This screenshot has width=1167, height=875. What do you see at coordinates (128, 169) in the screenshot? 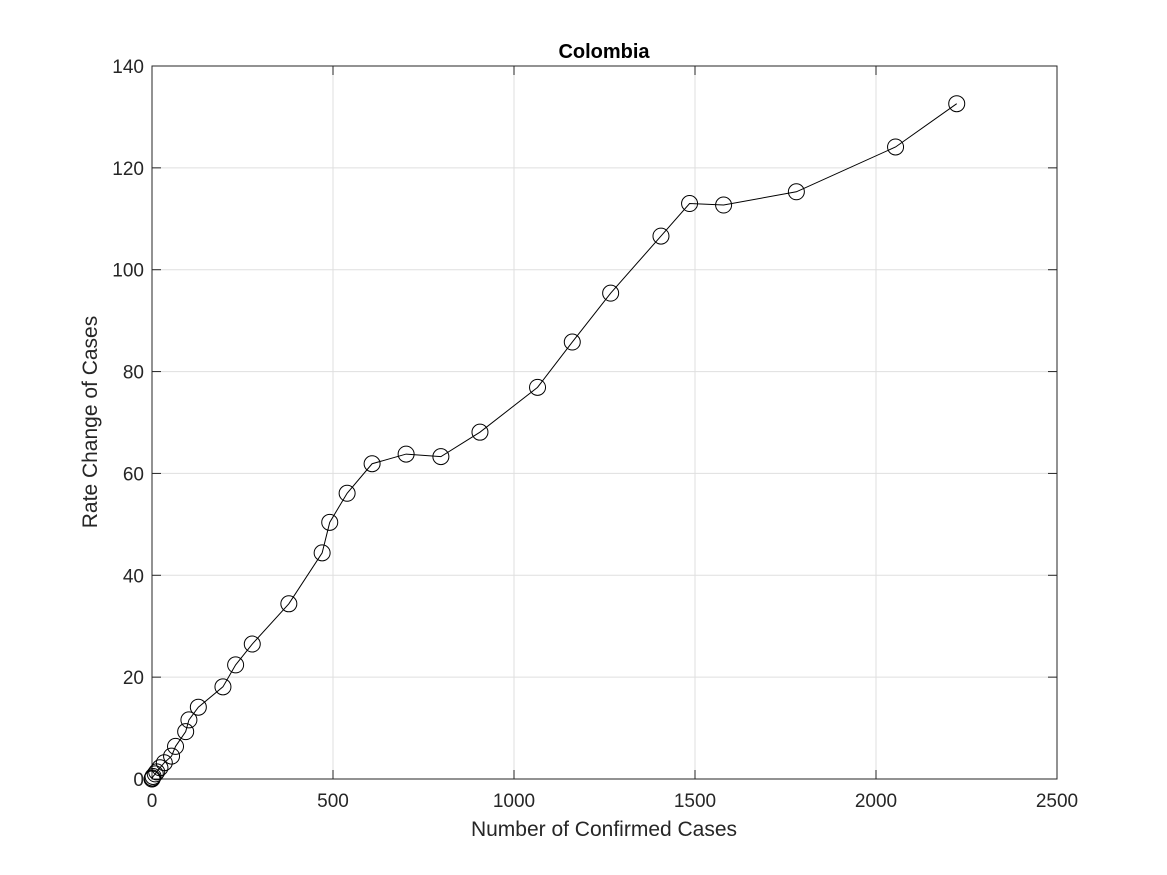
I see `y-tick-label: 120` at bounding box center [128, 169].